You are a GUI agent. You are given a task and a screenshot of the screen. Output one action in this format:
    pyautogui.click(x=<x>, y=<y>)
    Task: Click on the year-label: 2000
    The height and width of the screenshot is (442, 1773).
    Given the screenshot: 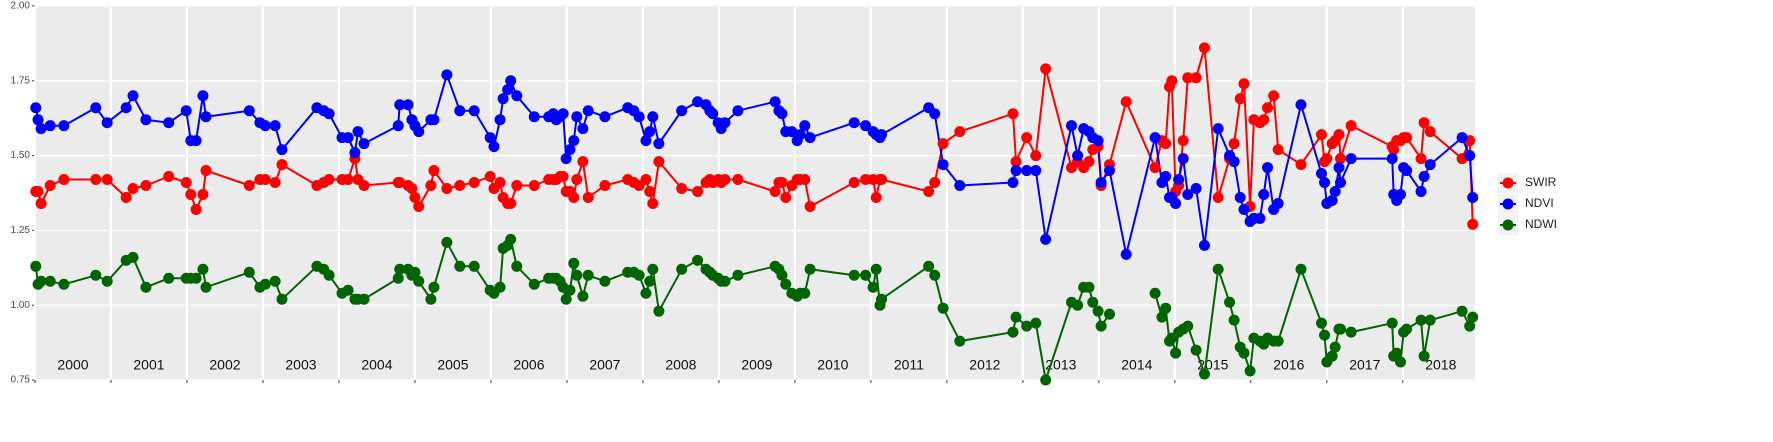 What is the action you would take?
    pyautogui.click(x=72, y=365)
    